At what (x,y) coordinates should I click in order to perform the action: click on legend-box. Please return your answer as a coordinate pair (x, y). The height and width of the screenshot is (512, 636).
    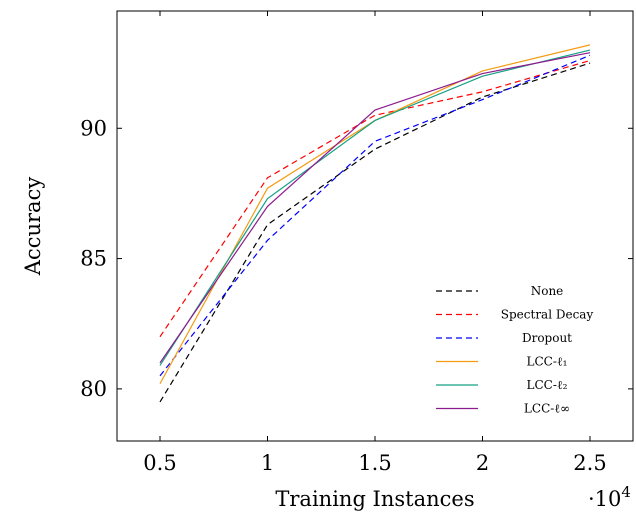
    Looking at the image, I should click on (523, 351).